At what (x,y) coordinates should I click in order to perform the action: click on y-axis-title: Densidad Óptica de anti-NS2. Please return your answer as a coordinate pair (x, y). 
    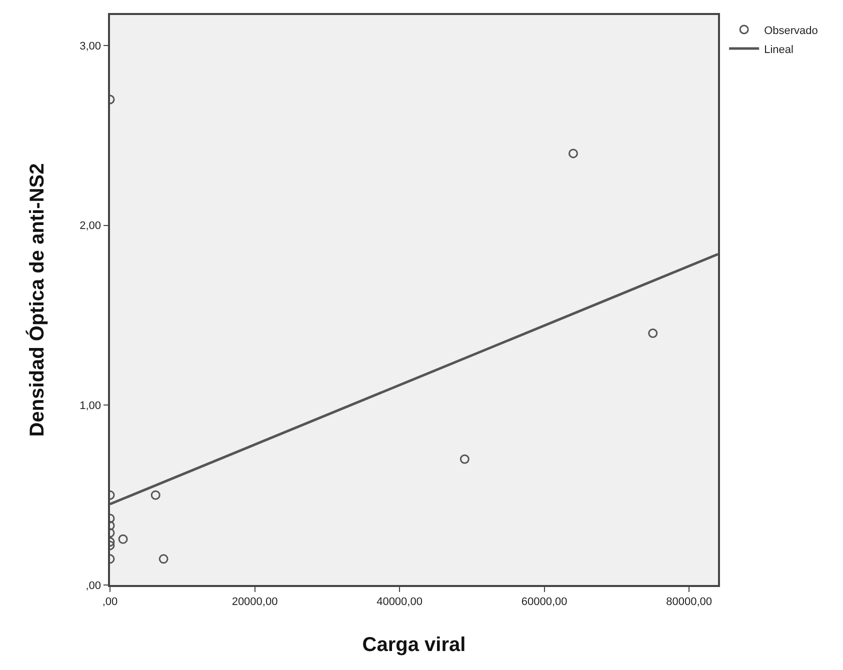
    Looking at the image, I should click on (37, 300).